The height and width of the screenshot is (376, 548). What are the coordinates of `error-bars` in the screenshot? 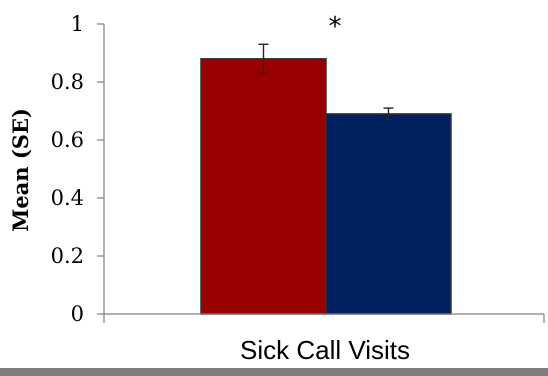 It's located at (326, 82).